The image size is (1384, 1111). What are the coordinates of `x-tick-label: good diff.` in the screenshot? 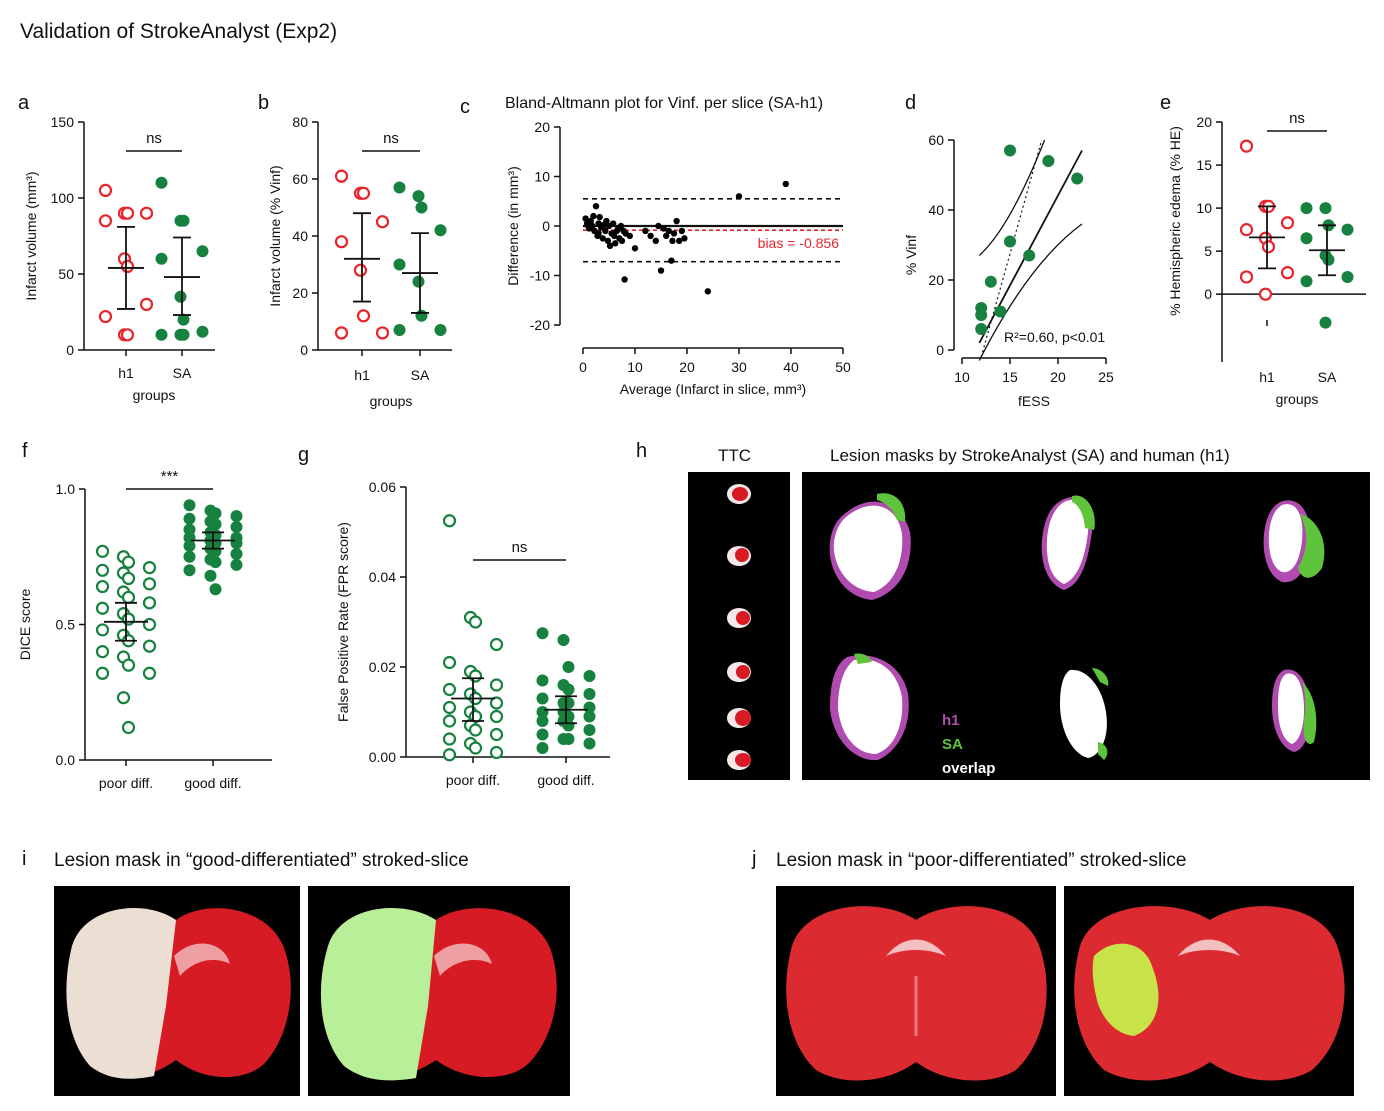 It's located at (212, 783).